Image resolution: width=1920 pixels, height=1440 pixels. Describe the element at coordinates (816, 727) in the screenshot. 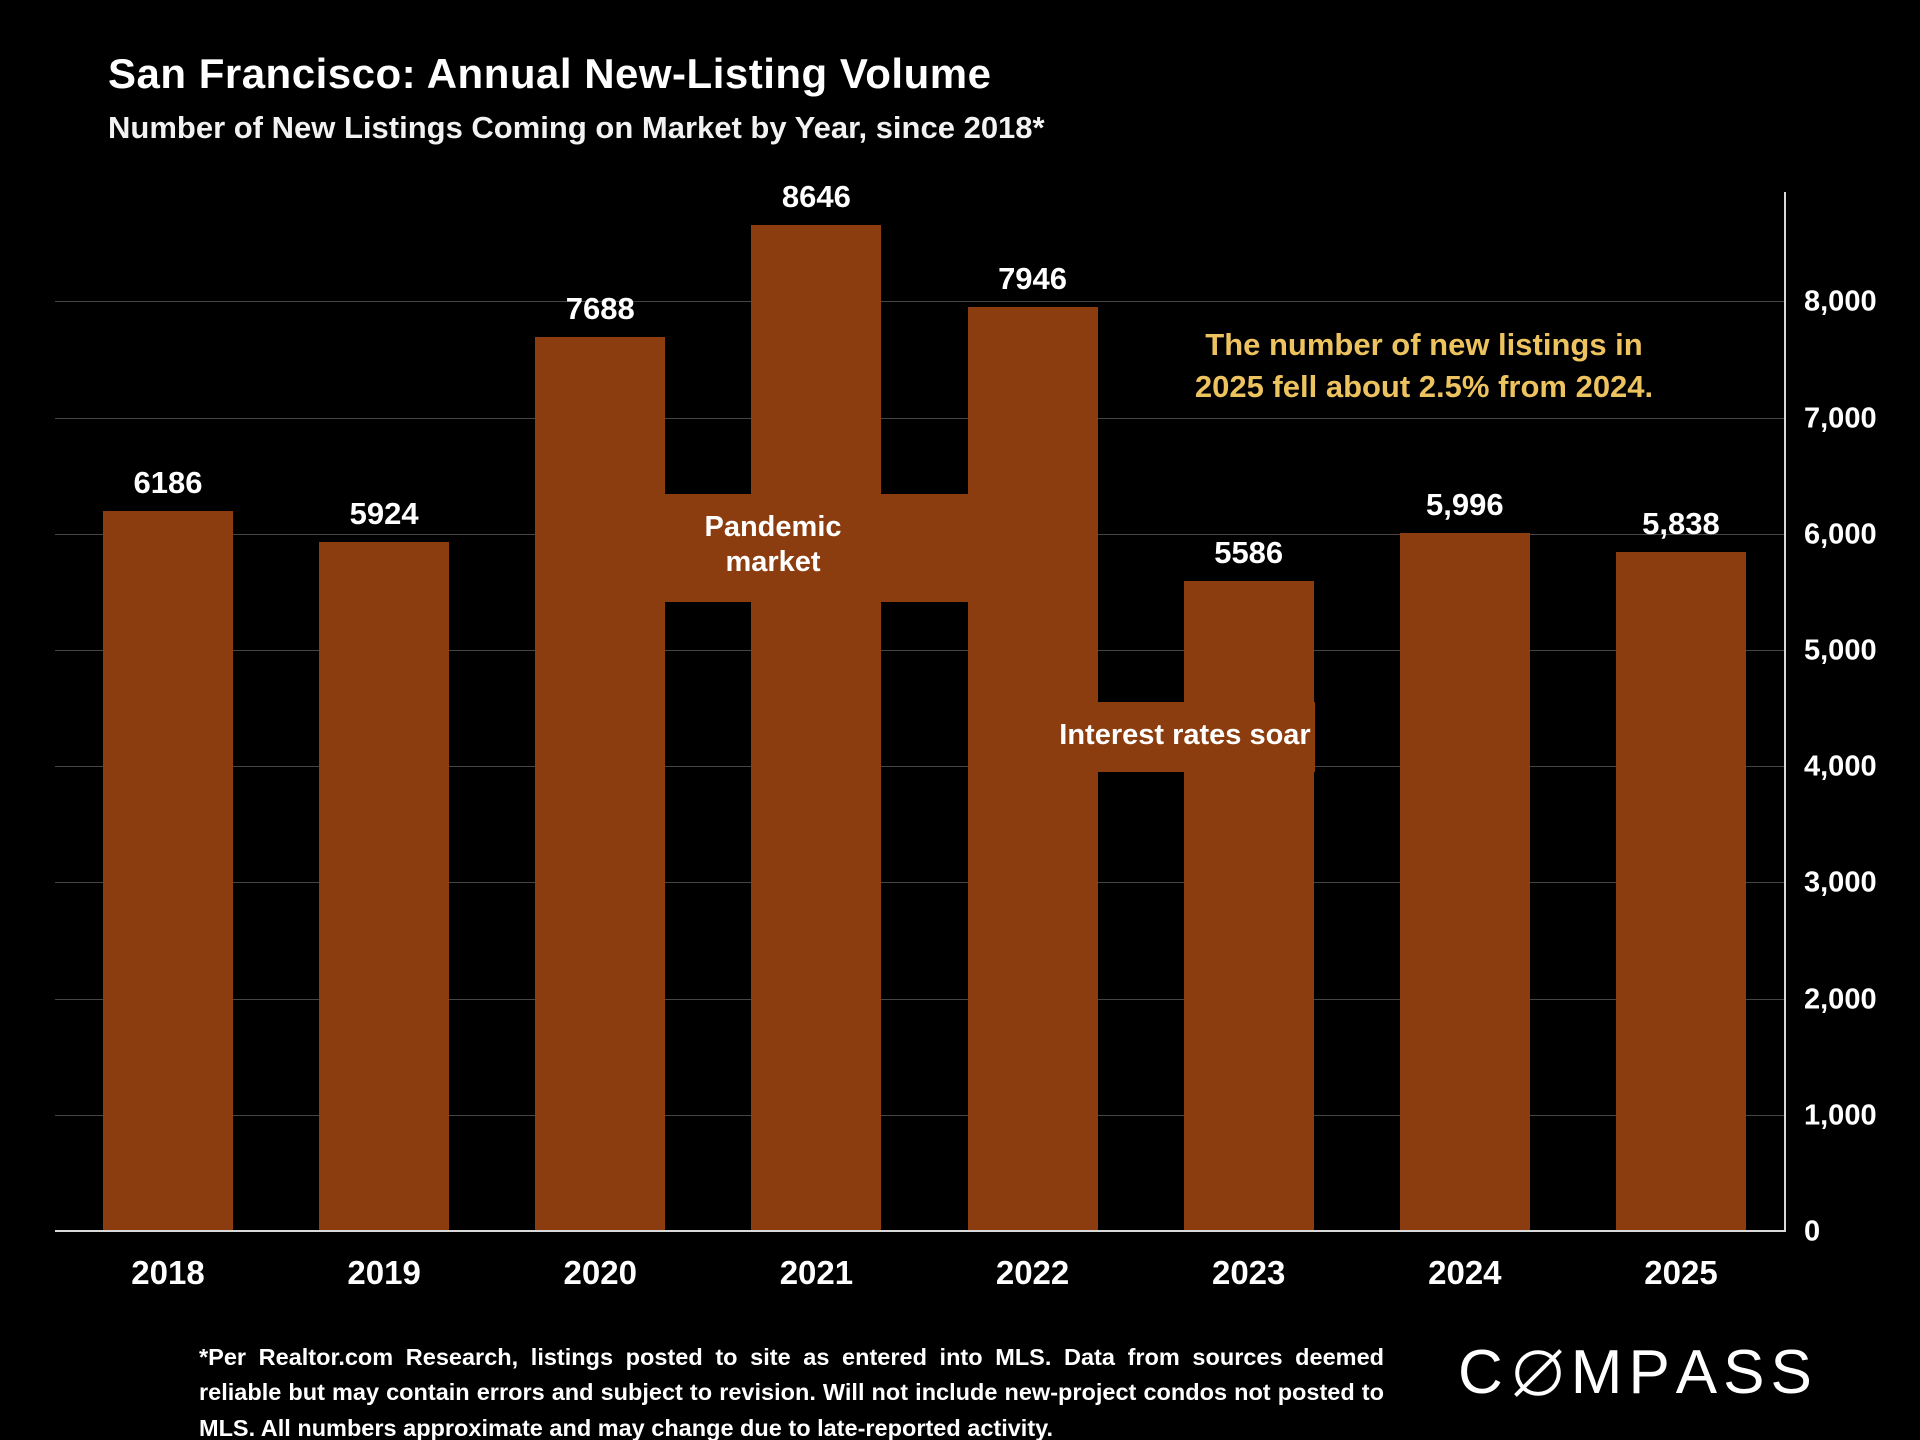

I see `bar-2021` at that location.